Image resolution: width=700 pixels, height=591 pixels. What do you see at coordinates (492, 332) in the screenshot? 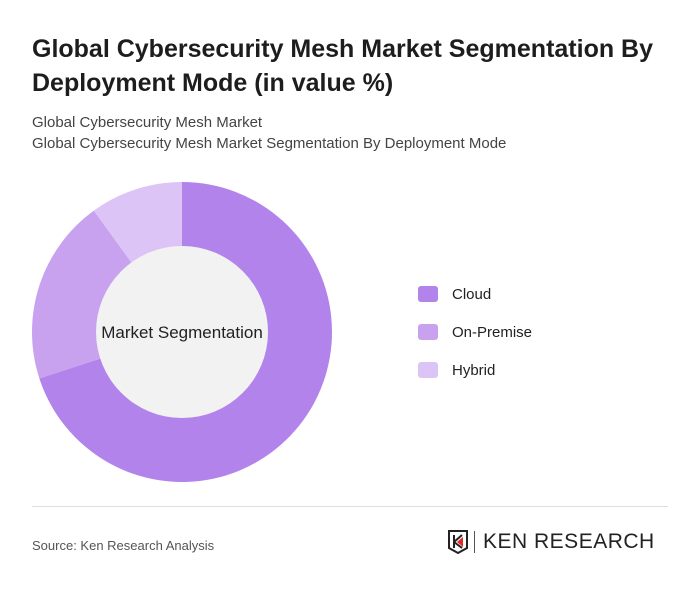
I see `legend-label: On-Premise` at bounding box center [492, 332].